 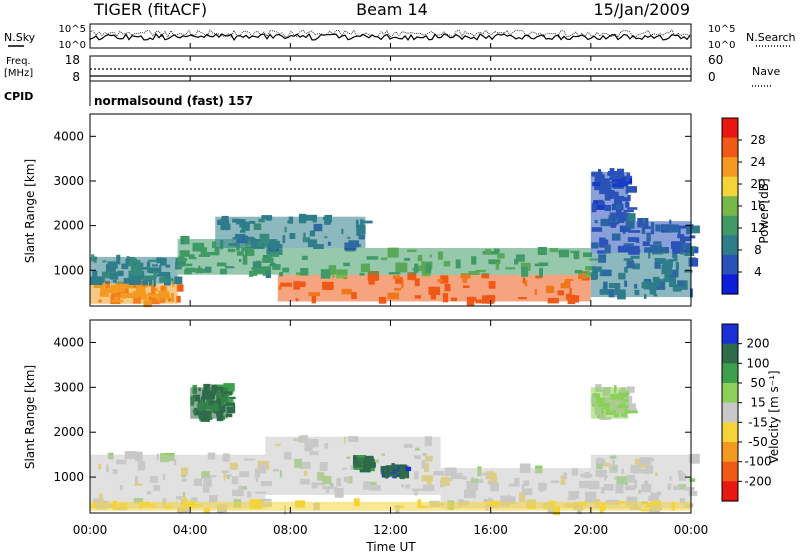 What do you see at coordinates (758, 250) in the screenshot?
I see `colorbar-tick-label: 8` at bounding box center [758, 250].